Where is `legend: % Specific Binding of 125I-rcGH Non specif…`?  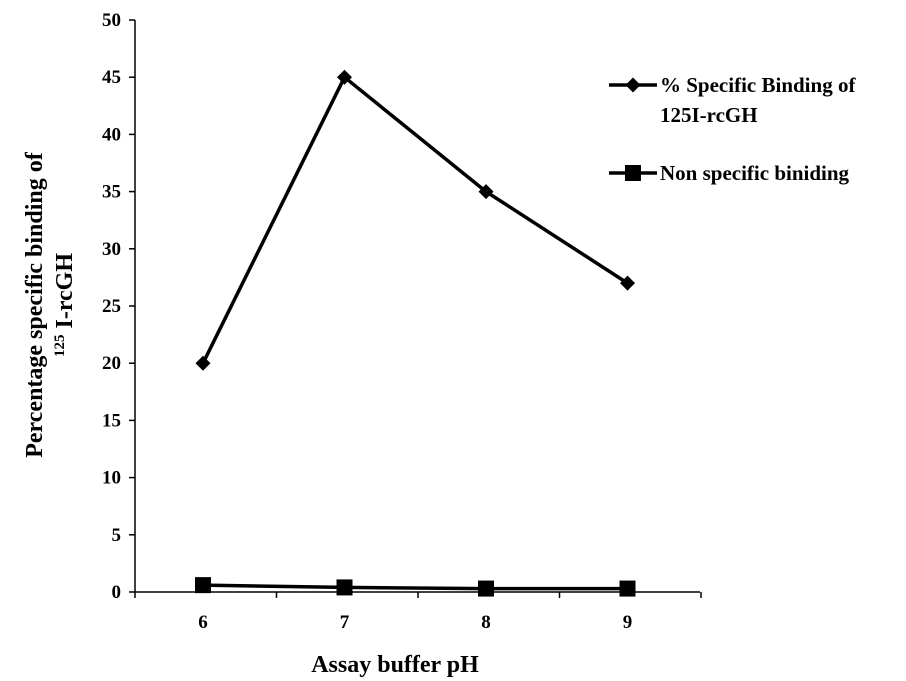 legend: % Specific Binding of 125I-rcGH Non specif… is located at coordinates (732, 129).